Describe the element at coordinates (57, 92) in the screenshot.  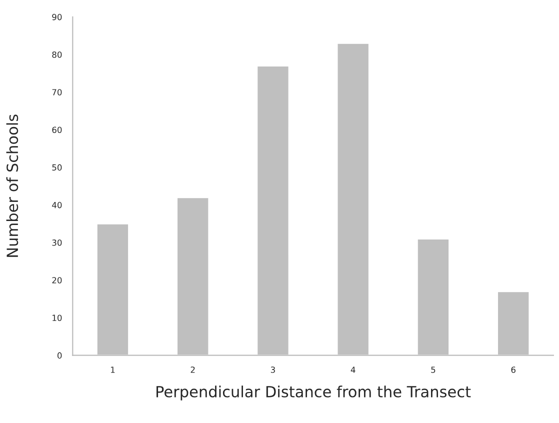
I see `y-tick-label: 70` at that location.